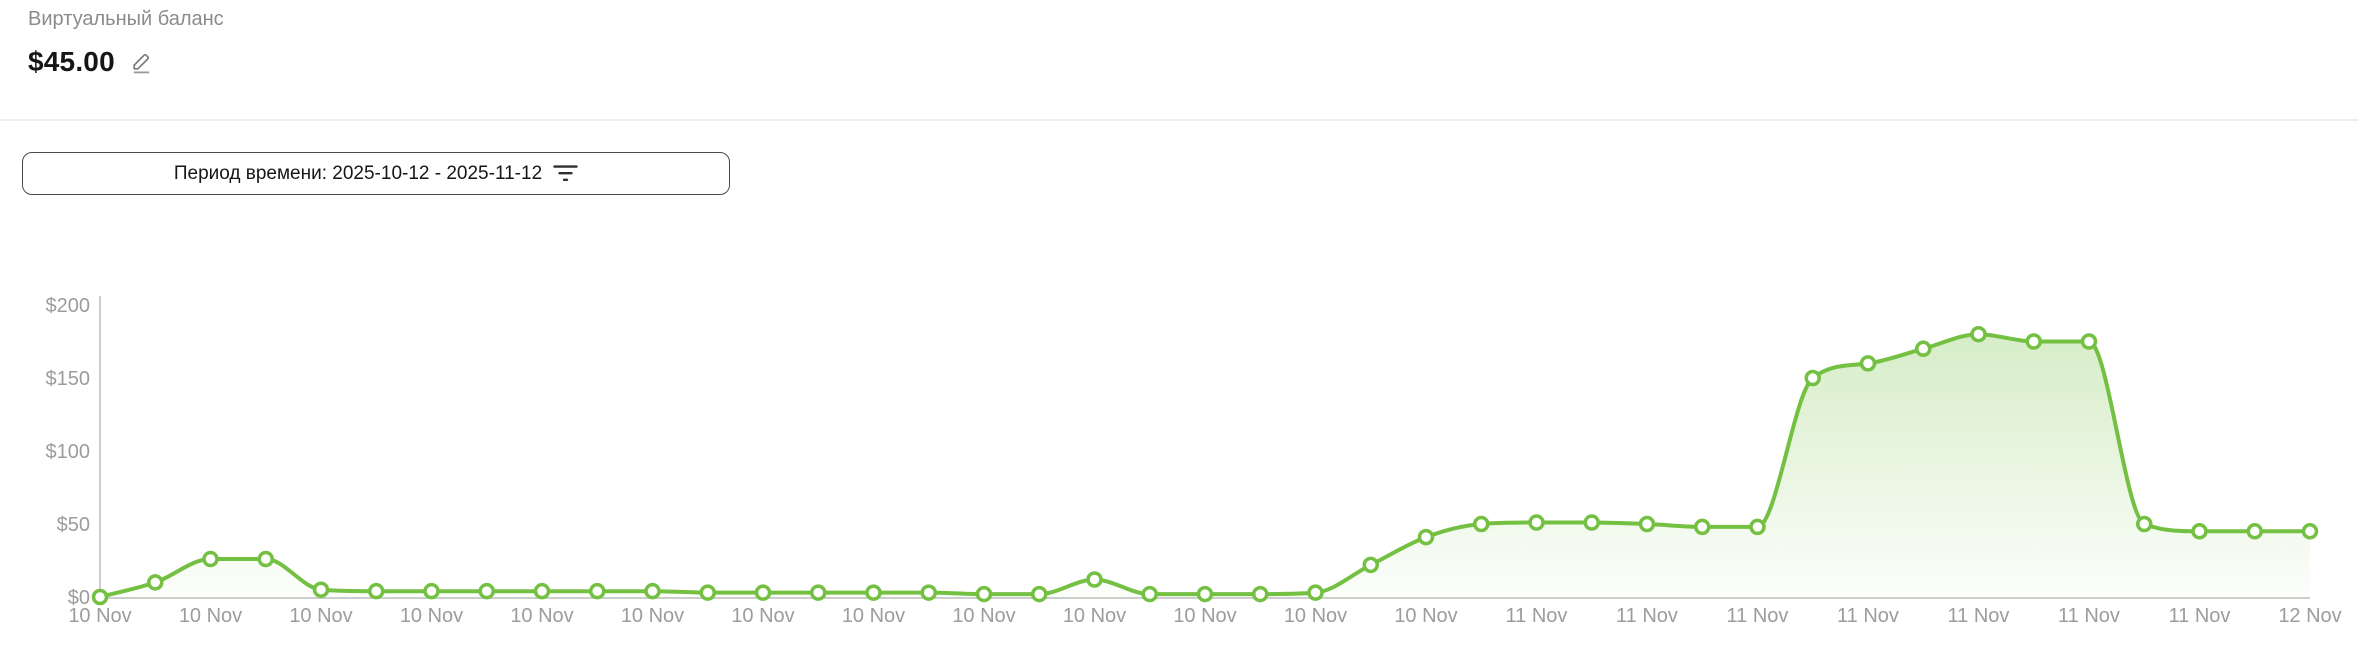 The image size is (2358, 650). I want to click on y-axis-tick-label: $0, so click(79, 598).